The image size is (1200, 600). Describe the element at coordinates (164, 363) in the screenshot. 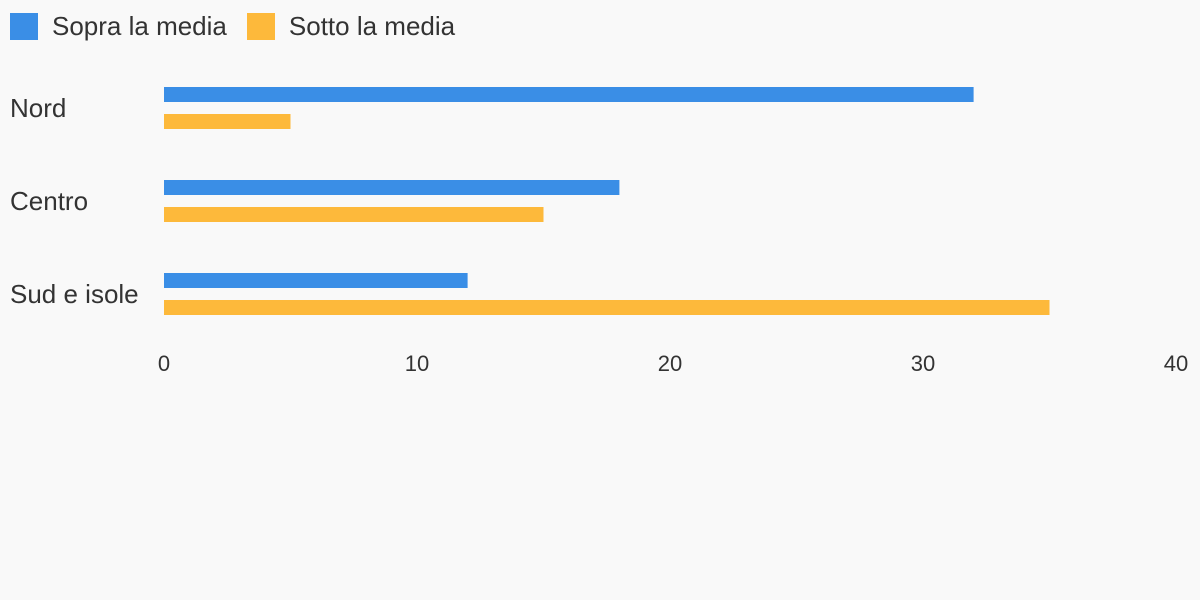

I see `x-tick-label: 0` at that location.